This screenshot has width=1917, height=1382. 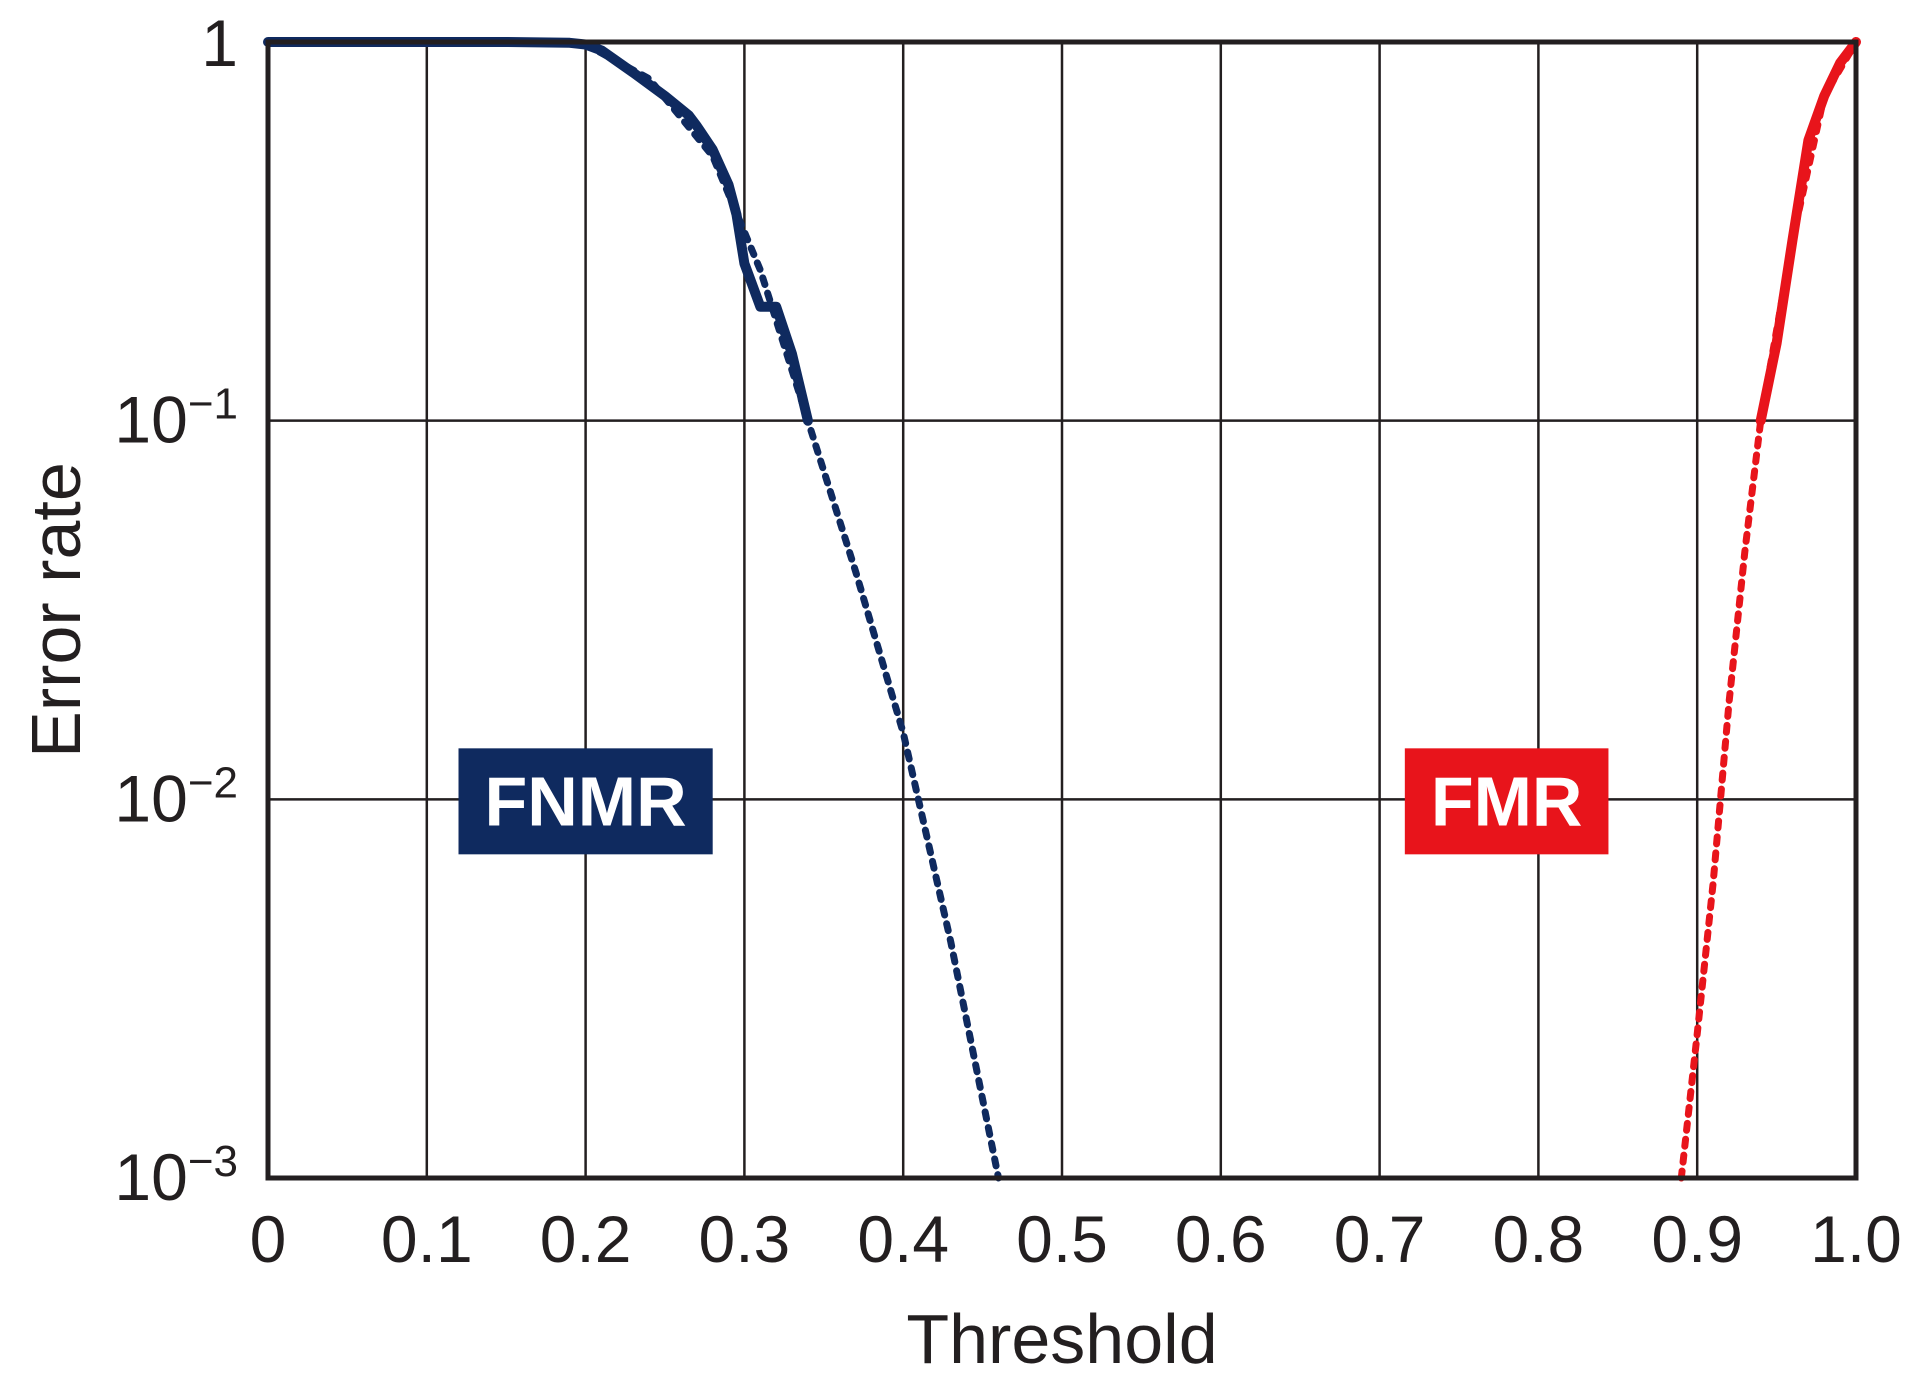 What do you see at coordinates (219, 43) in the screenshot?
I see `y-tick-label: 1` at bounding box center [219, 43].